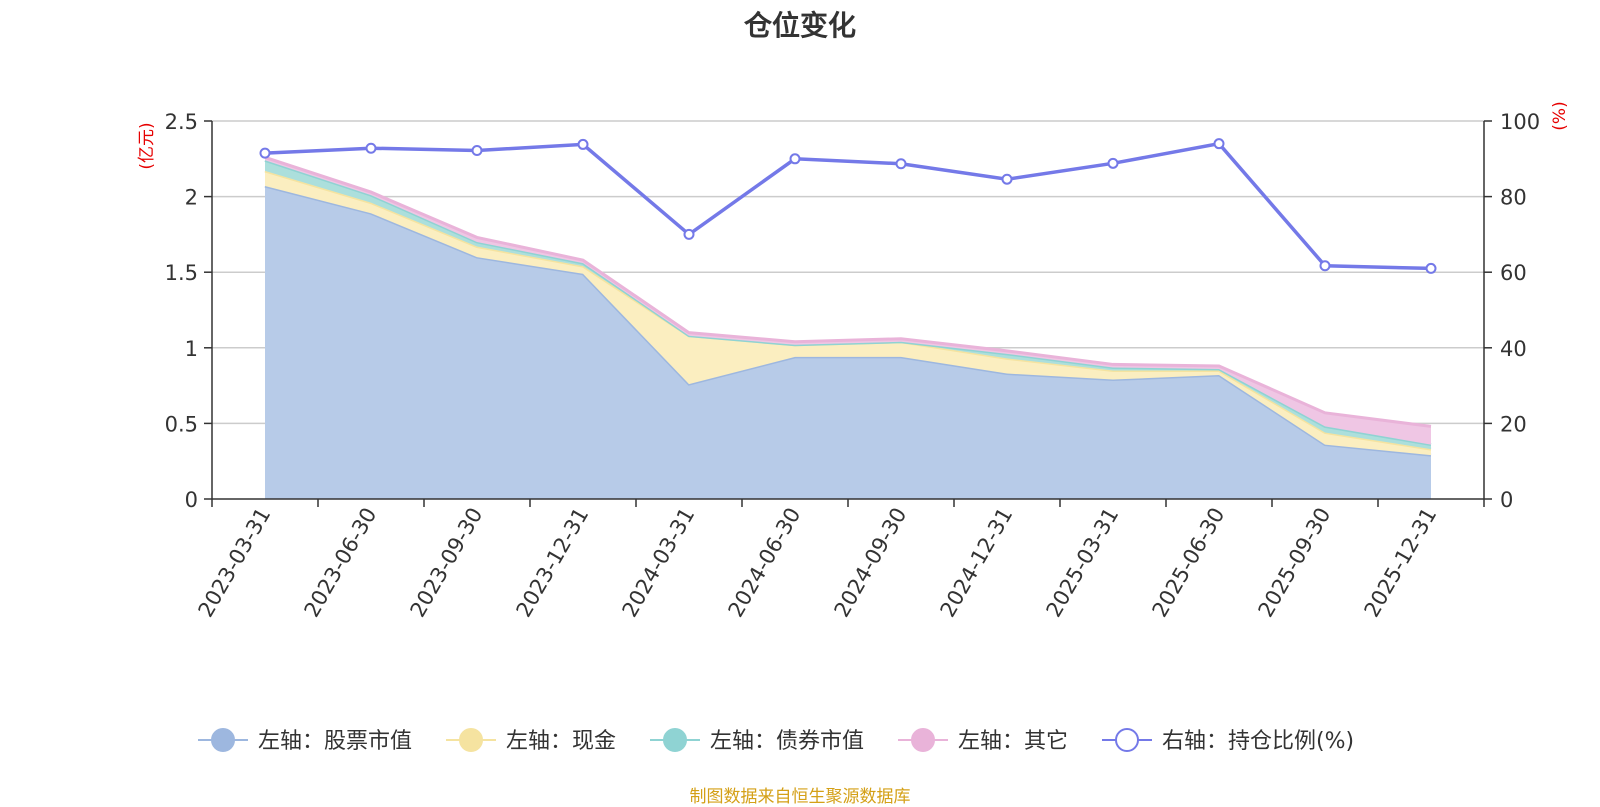 This screenshot has height=807, width=1600. Describe the element at coordinates (191, 198) in the screenshot. I see `left-tick-label: 2` at that location.